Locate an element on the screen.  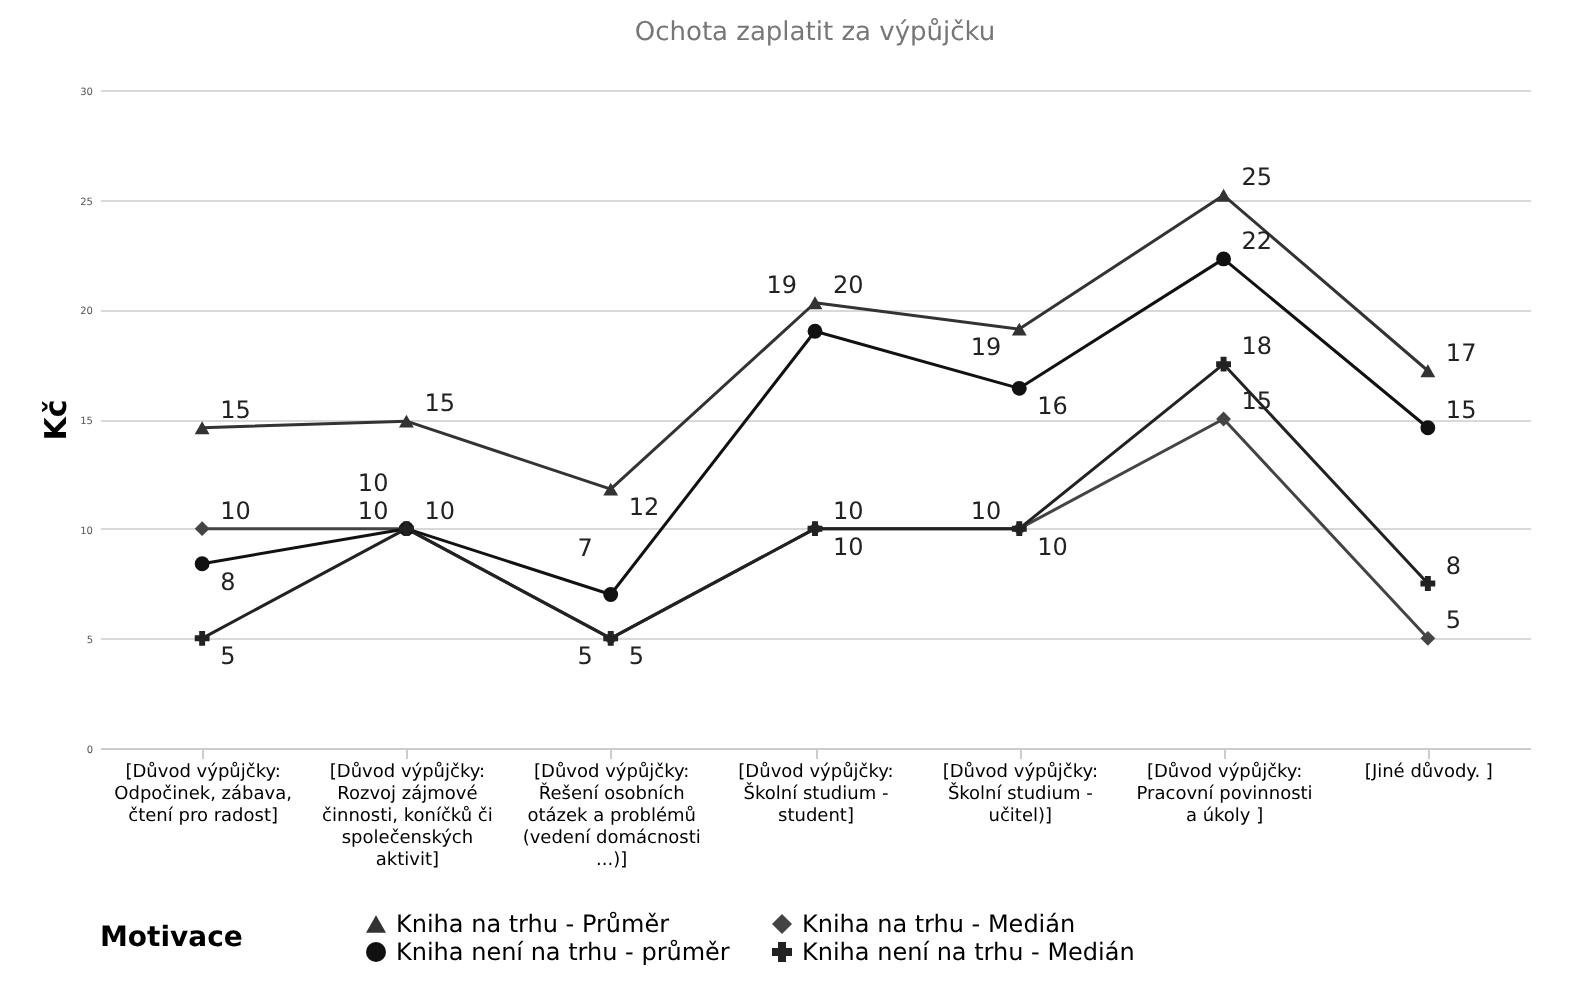
data-label: 16 is located at coordinates (1052, 406).